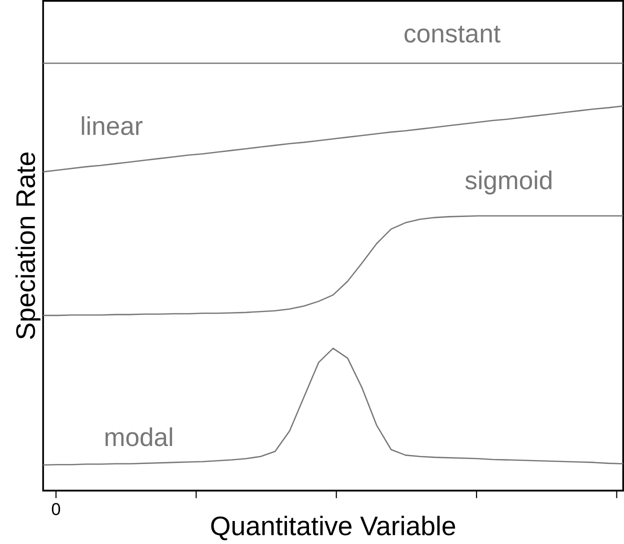 Image resolution: width=624 pixels, height=544 pixels. Describe the element at coordinates (112, 126) in the screenshot. I see `series-label: linear` at that location.